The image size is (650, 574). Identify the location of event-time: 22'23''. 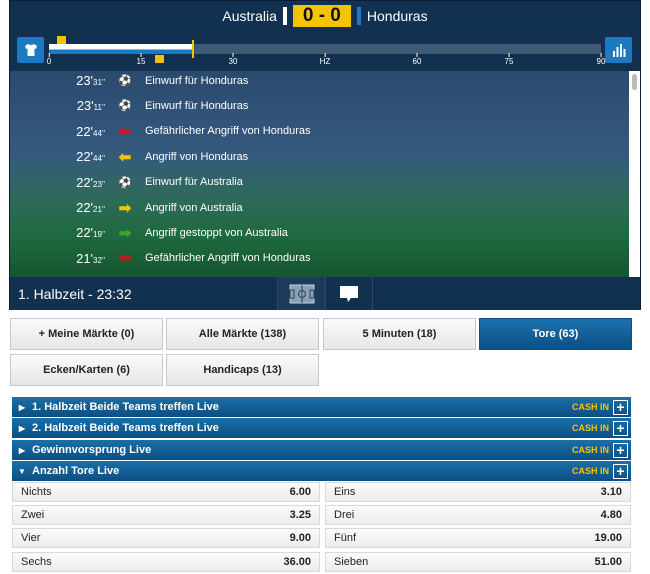
(57, 182).